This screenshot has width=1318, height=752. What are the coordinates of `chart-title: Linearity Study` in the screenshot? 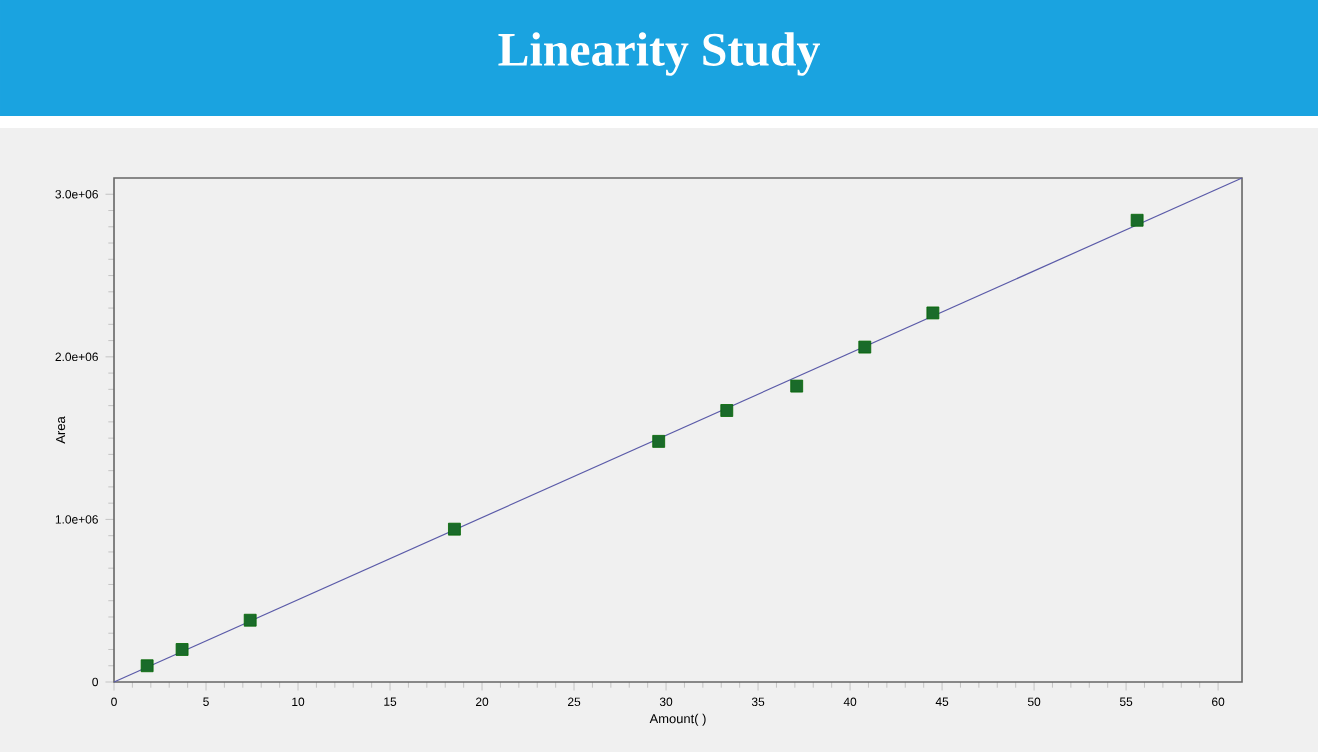 It's located at (659, 54).